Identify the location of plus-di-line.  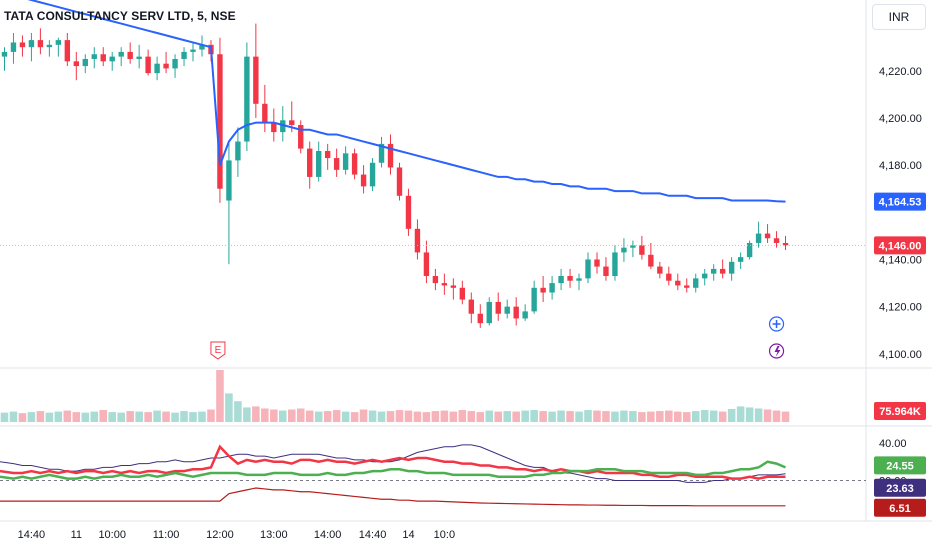
(393, 470).